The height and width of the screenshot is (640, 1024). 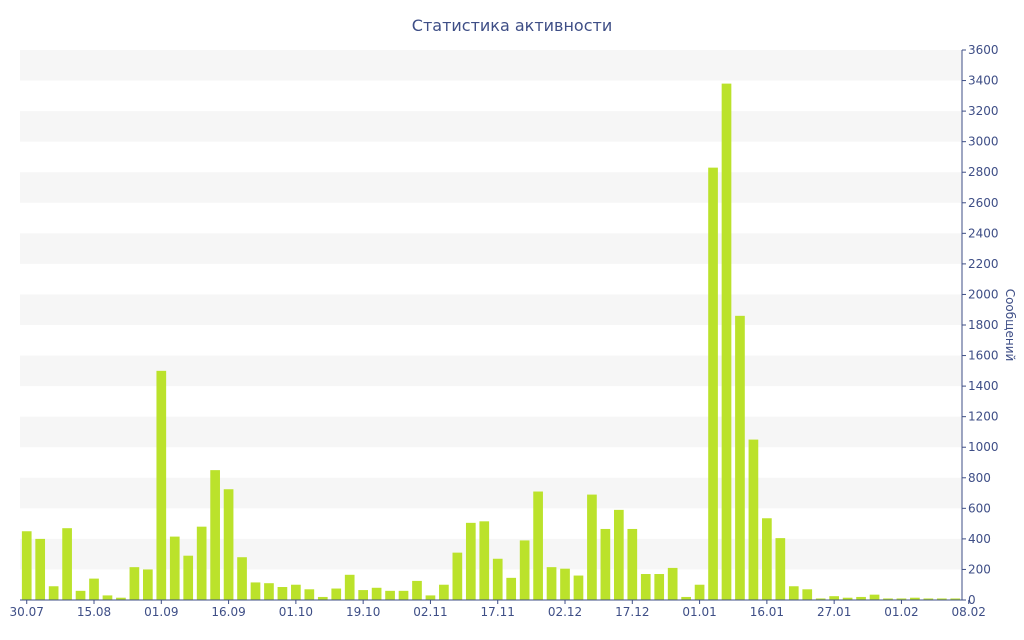 I want to click on y-tick-label: 600, so click(x=979, y=508).